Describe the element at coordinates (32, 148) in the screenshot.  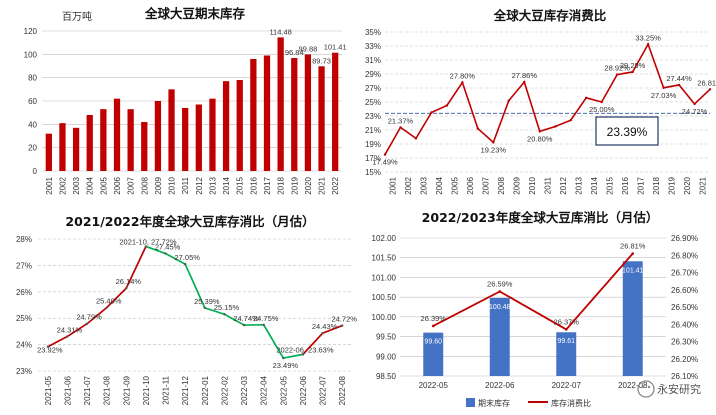
I see `chart1-ytick: 20` at that location.